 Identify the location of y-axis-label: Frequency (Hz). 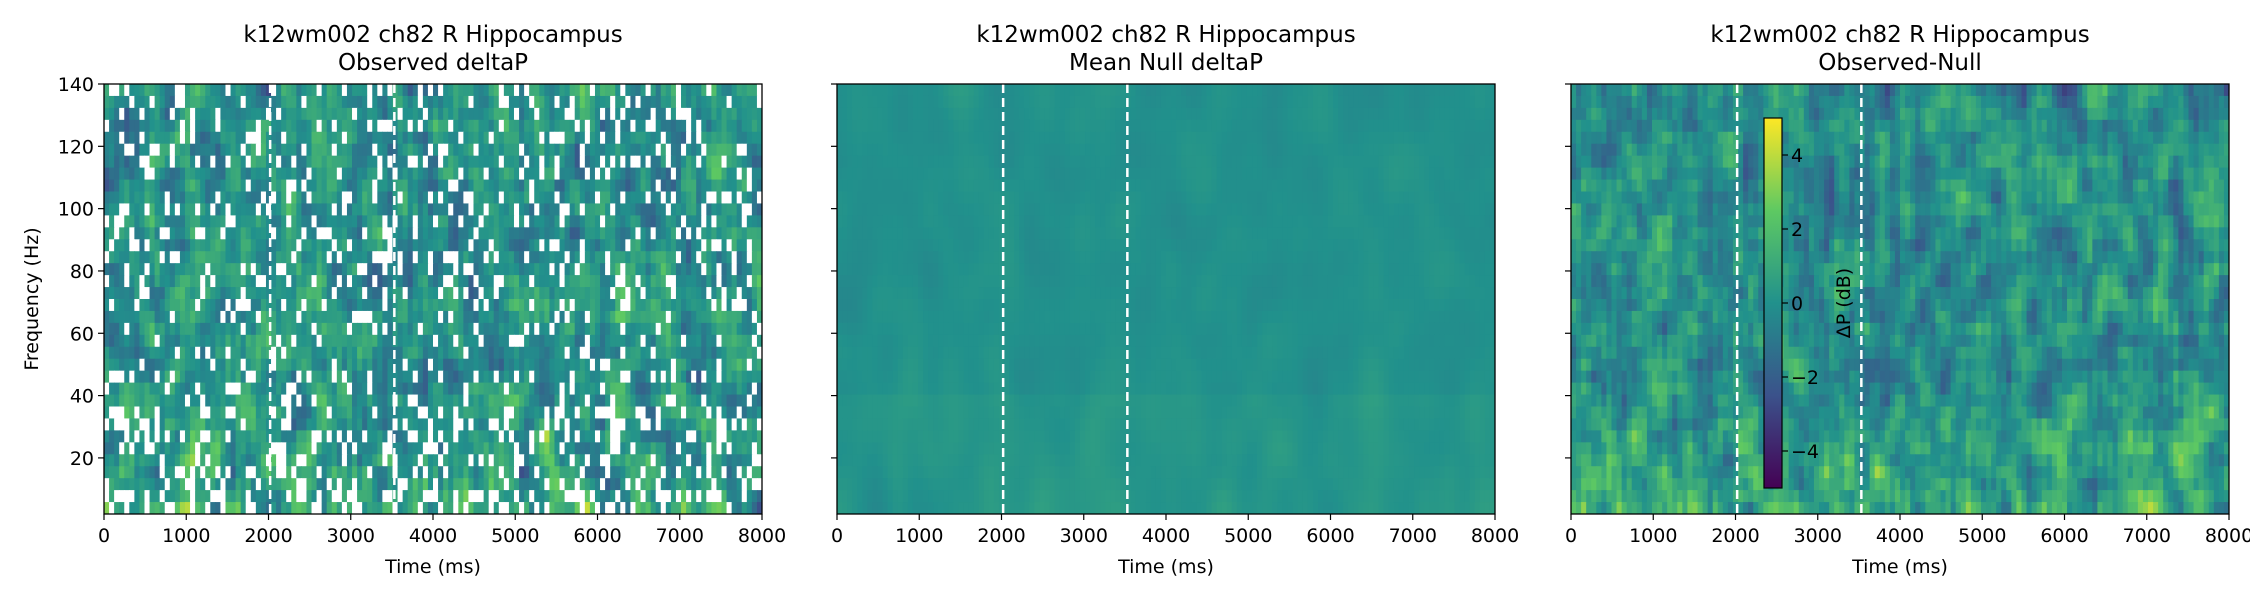
(32, 298).